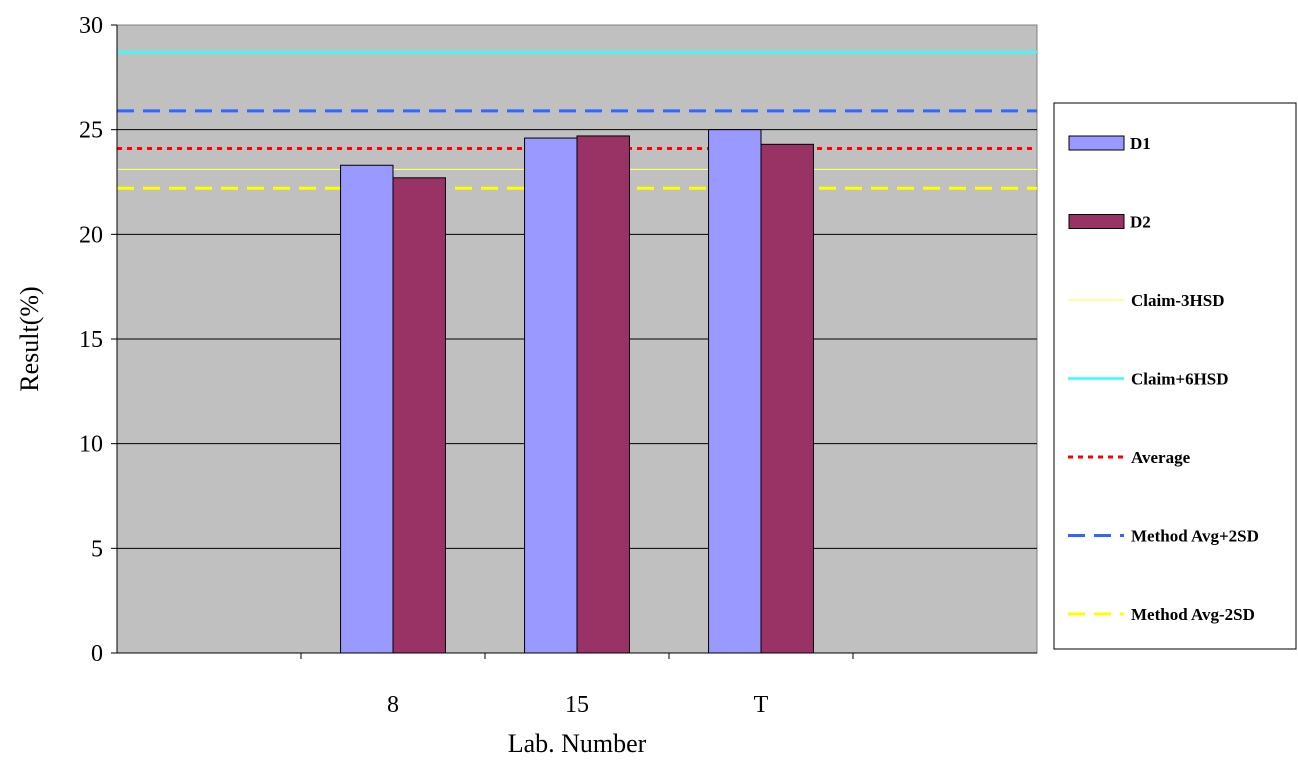 The width and height of the screenshot is (1298, 762). Describe the element at coordinates (1195, 536) in the screenshot. I see `legend-label-method-avg-2sd: Method Avg+2SD` at that location.